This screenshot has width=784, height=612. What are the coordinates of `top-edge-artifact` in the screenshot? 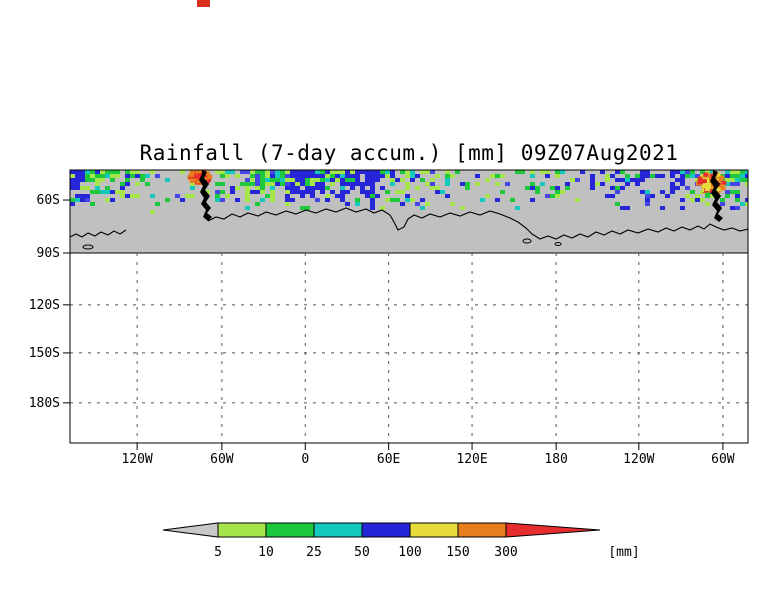 It's located at (203, 3).